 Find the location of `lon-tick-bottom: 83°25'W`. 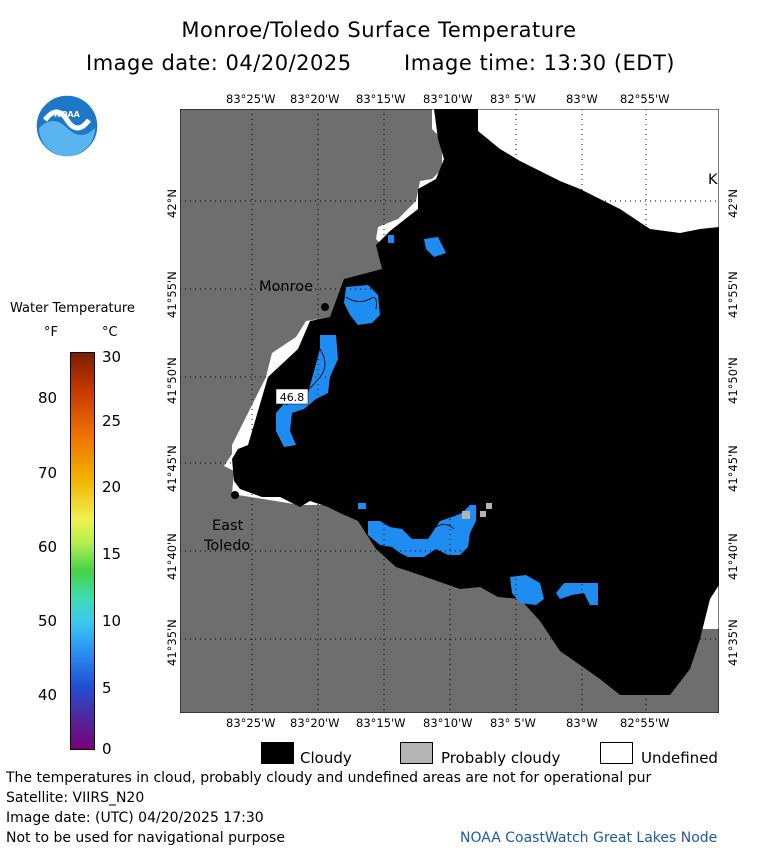

lon-tick-bottom: 83°25'W is located at coordinates (251, 723).